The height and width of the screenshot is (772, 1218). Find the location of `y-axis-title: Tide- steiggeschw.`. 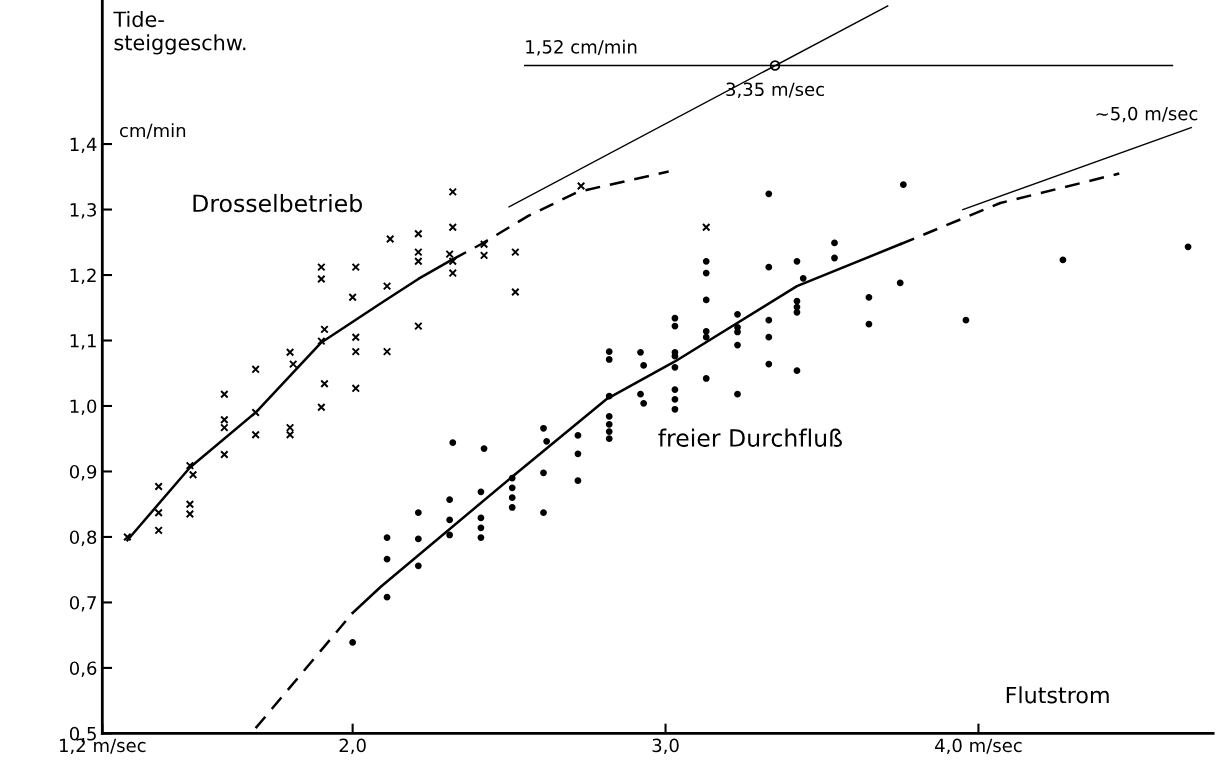

y-axis-title: Tide- steiggeschw. is located at coordinates (179, 33).